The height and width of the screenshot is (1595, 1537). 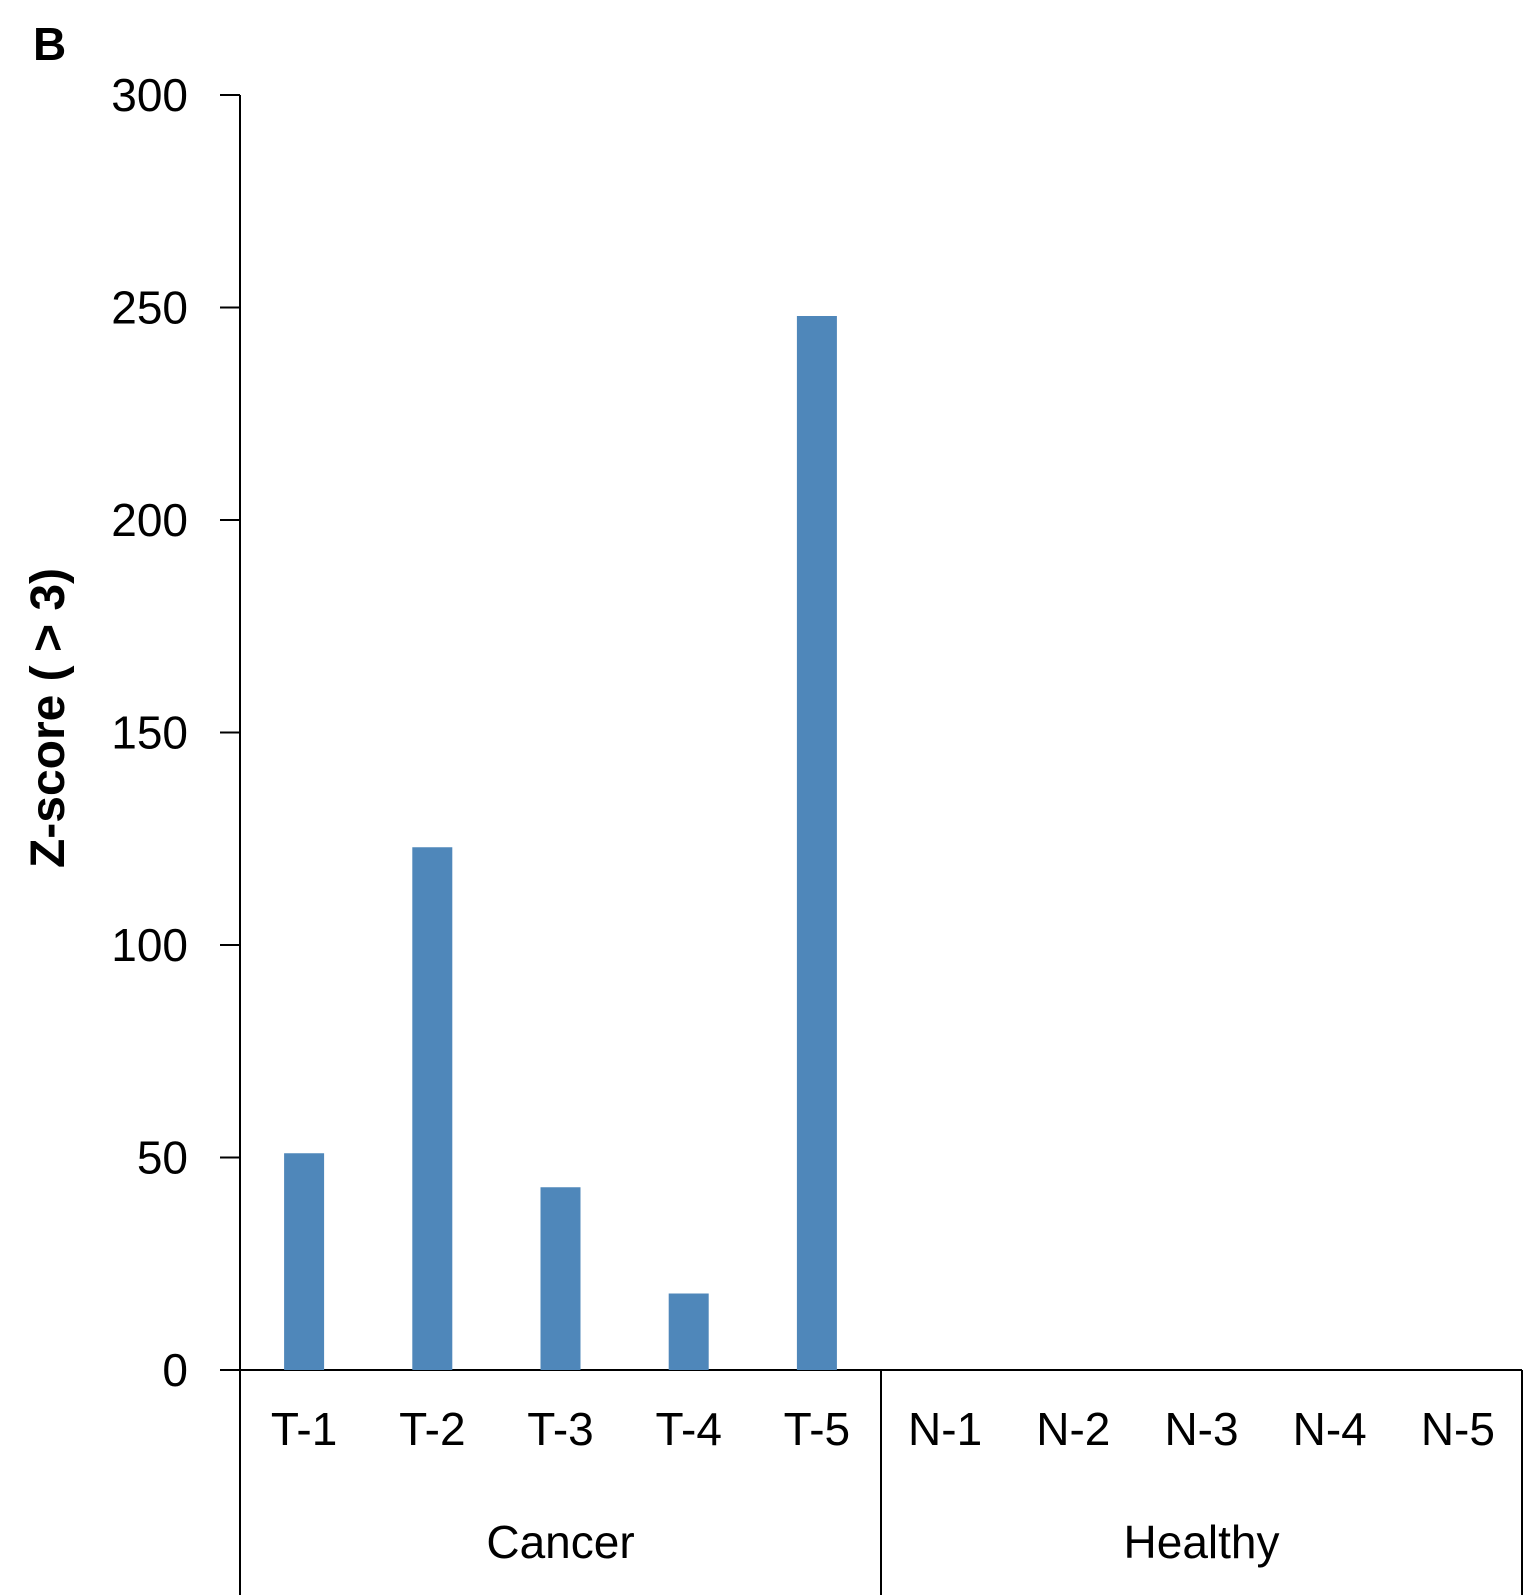 I want to click on panel-label: B, so click(x=49, y=44).